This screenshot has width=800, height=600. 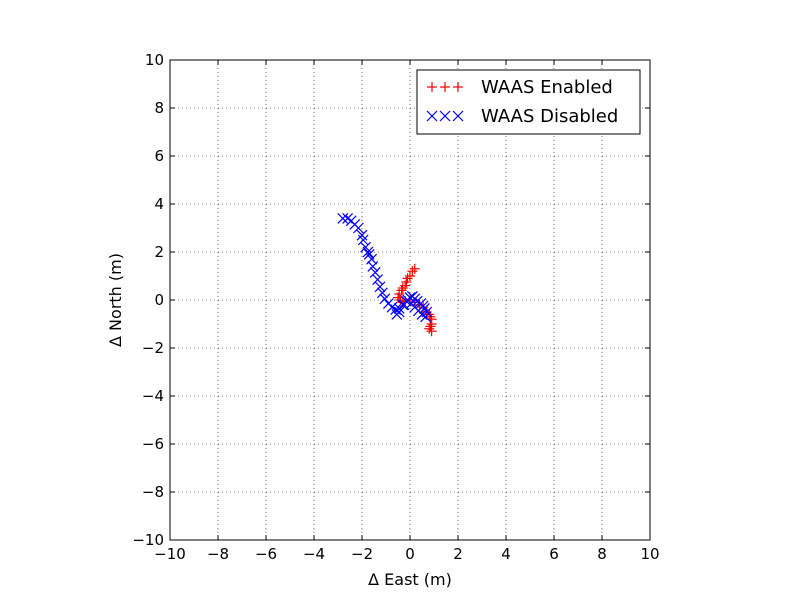 I want to click on legend: WAAS Enabled WAAS Disabled, so click(x=528, y=102).